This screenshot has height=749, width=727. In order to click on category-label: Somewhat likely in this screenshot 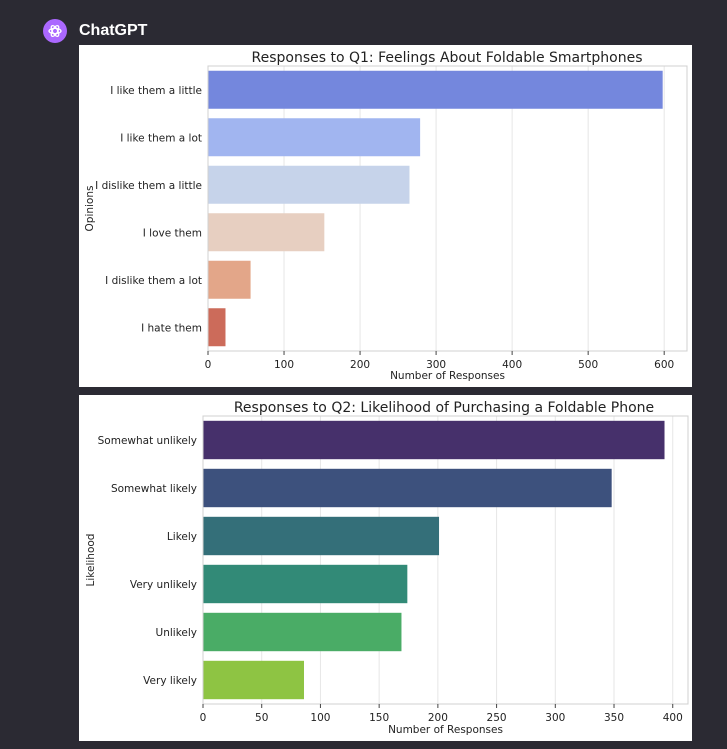, I will do `click(154, 489)`.